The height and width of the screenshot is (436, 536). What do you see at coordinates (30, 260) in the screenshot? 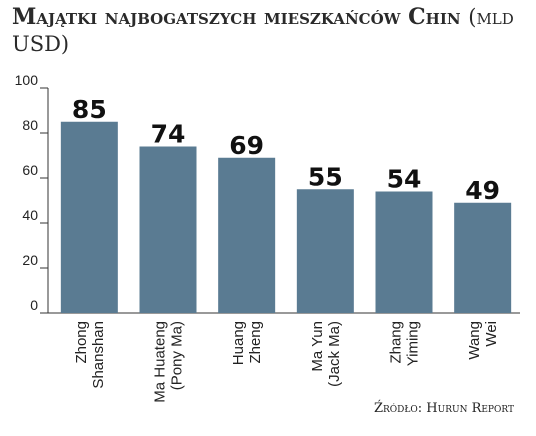
I see `y-tick-label: 20` at bounding box center [30, 260].